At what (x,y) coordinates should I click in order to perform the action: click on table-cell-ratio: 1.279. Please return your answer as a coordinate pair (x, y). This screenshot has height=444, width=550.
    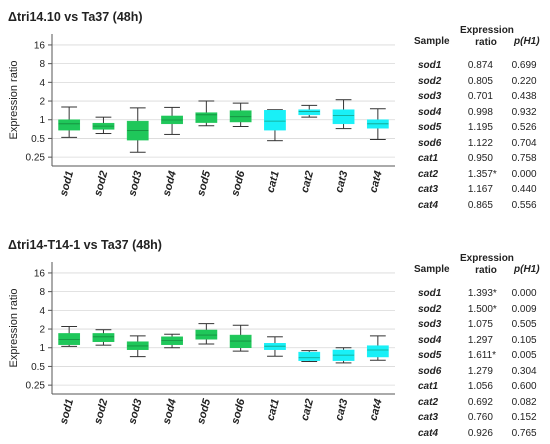
    Looking at the image, I should click on (480, 371).